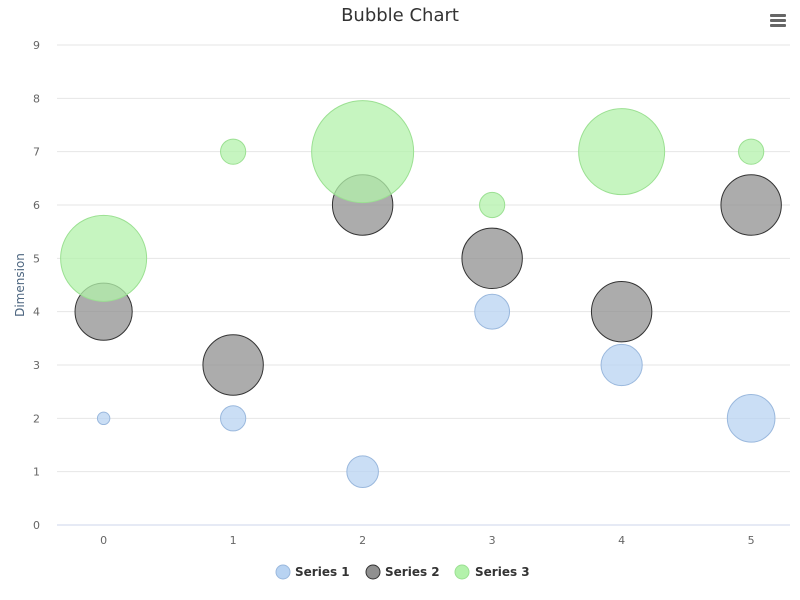 The image size is (800, 600). I want to click on chart-title: Bubble Chart, so click(400, 15).